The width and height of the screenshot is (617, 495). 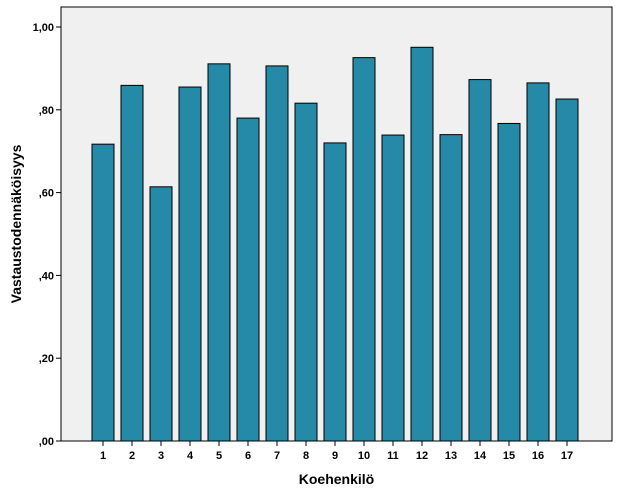 What do you see at coordinates (46, 276) in the screenshot?
I see `y-tick-label: ,40` at bounding box center [46, 276].